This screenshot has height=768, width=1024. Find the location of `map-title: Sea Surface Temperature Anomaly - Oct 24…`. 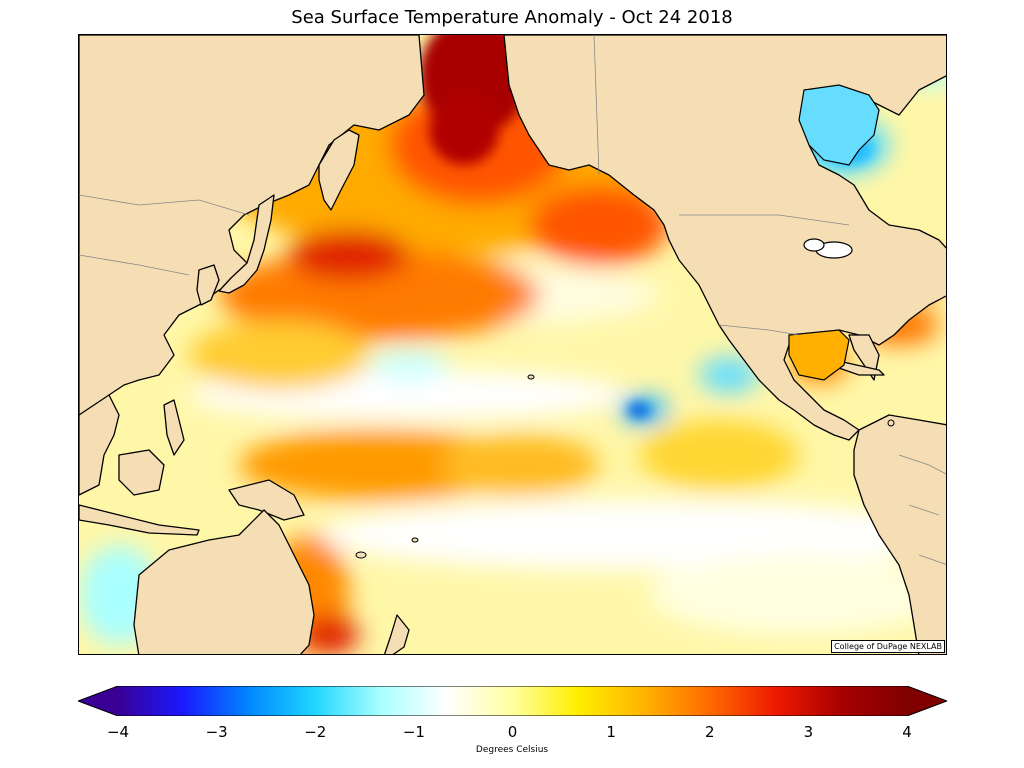

map-title: Sea Surface Temperature Anomaly - Oct 24… is located at coordinates (512, 17).